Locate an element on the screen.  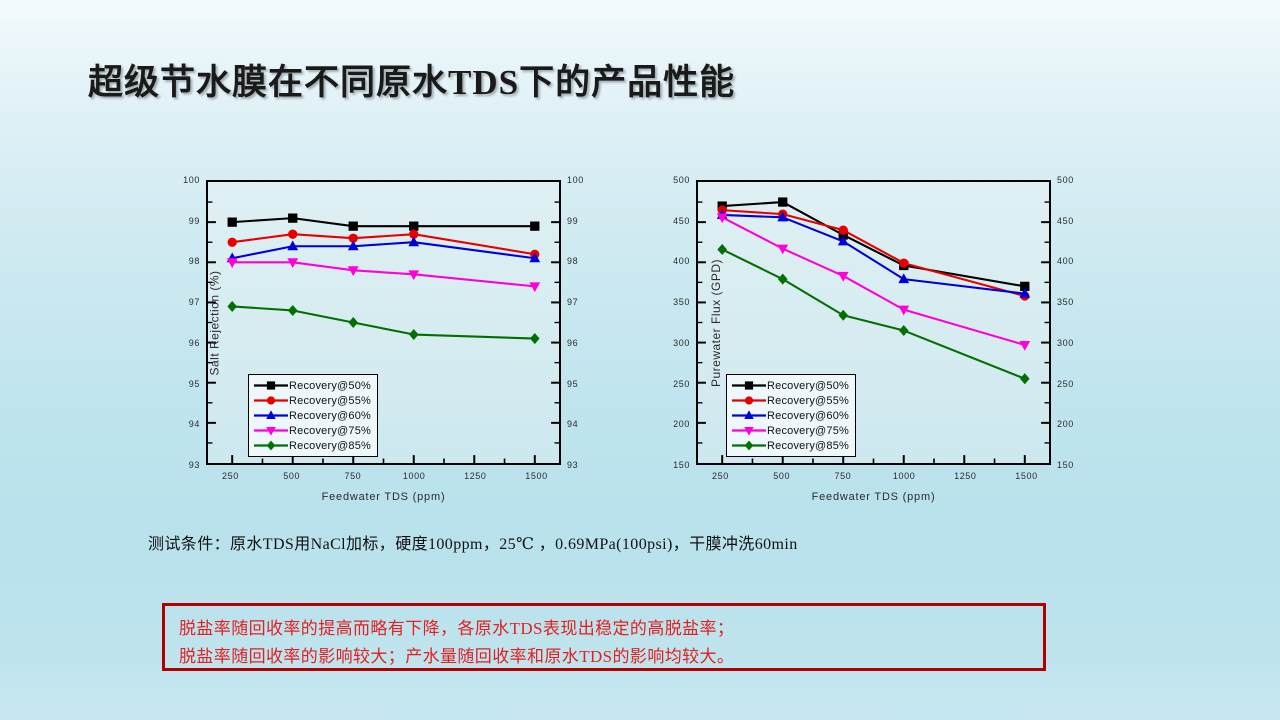
y-axis-title-purewater-flux: Purewater Flux (GPD) is located at coordinates (716, 322).